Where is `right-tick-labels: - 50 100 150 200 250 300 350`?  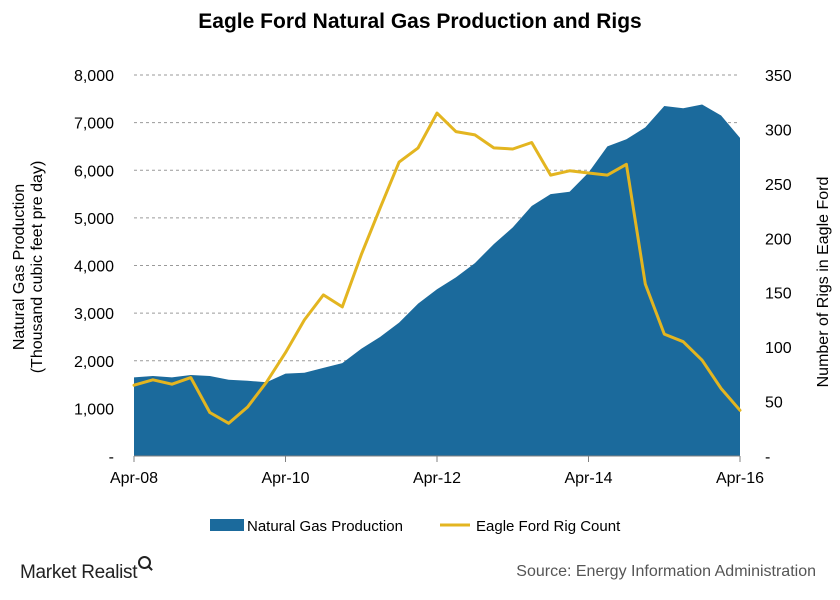 right-tick-labels: - 50 100 150 200 250 300 350 is located at coordinates (778, 267).